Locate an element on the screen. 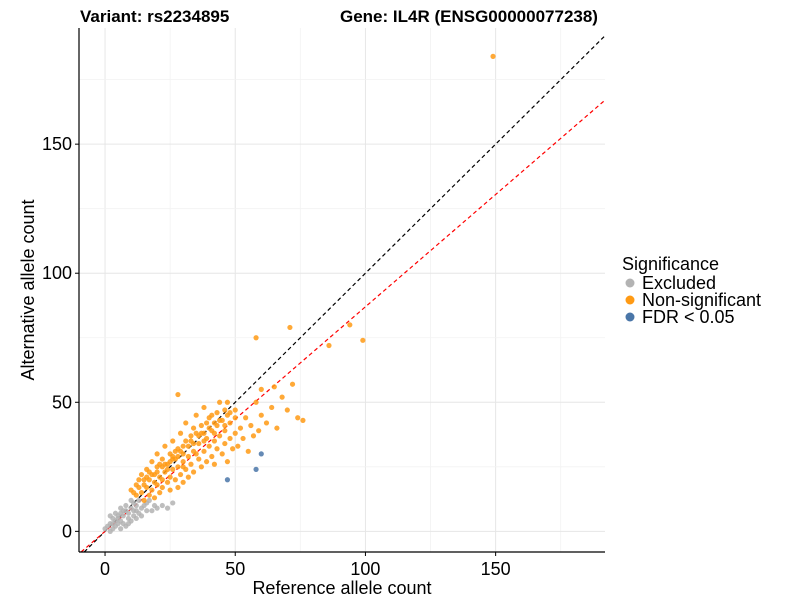 Image resolution: width=800 pixels, height=600 pixels. y-tick-label: 50 is located at coordinates (62, 402).